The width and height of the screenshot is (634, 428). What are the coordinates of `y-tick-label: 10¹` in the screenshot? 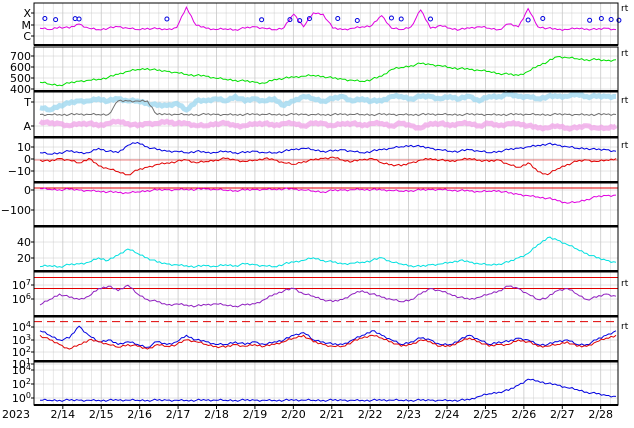 It's located at (21, 364).